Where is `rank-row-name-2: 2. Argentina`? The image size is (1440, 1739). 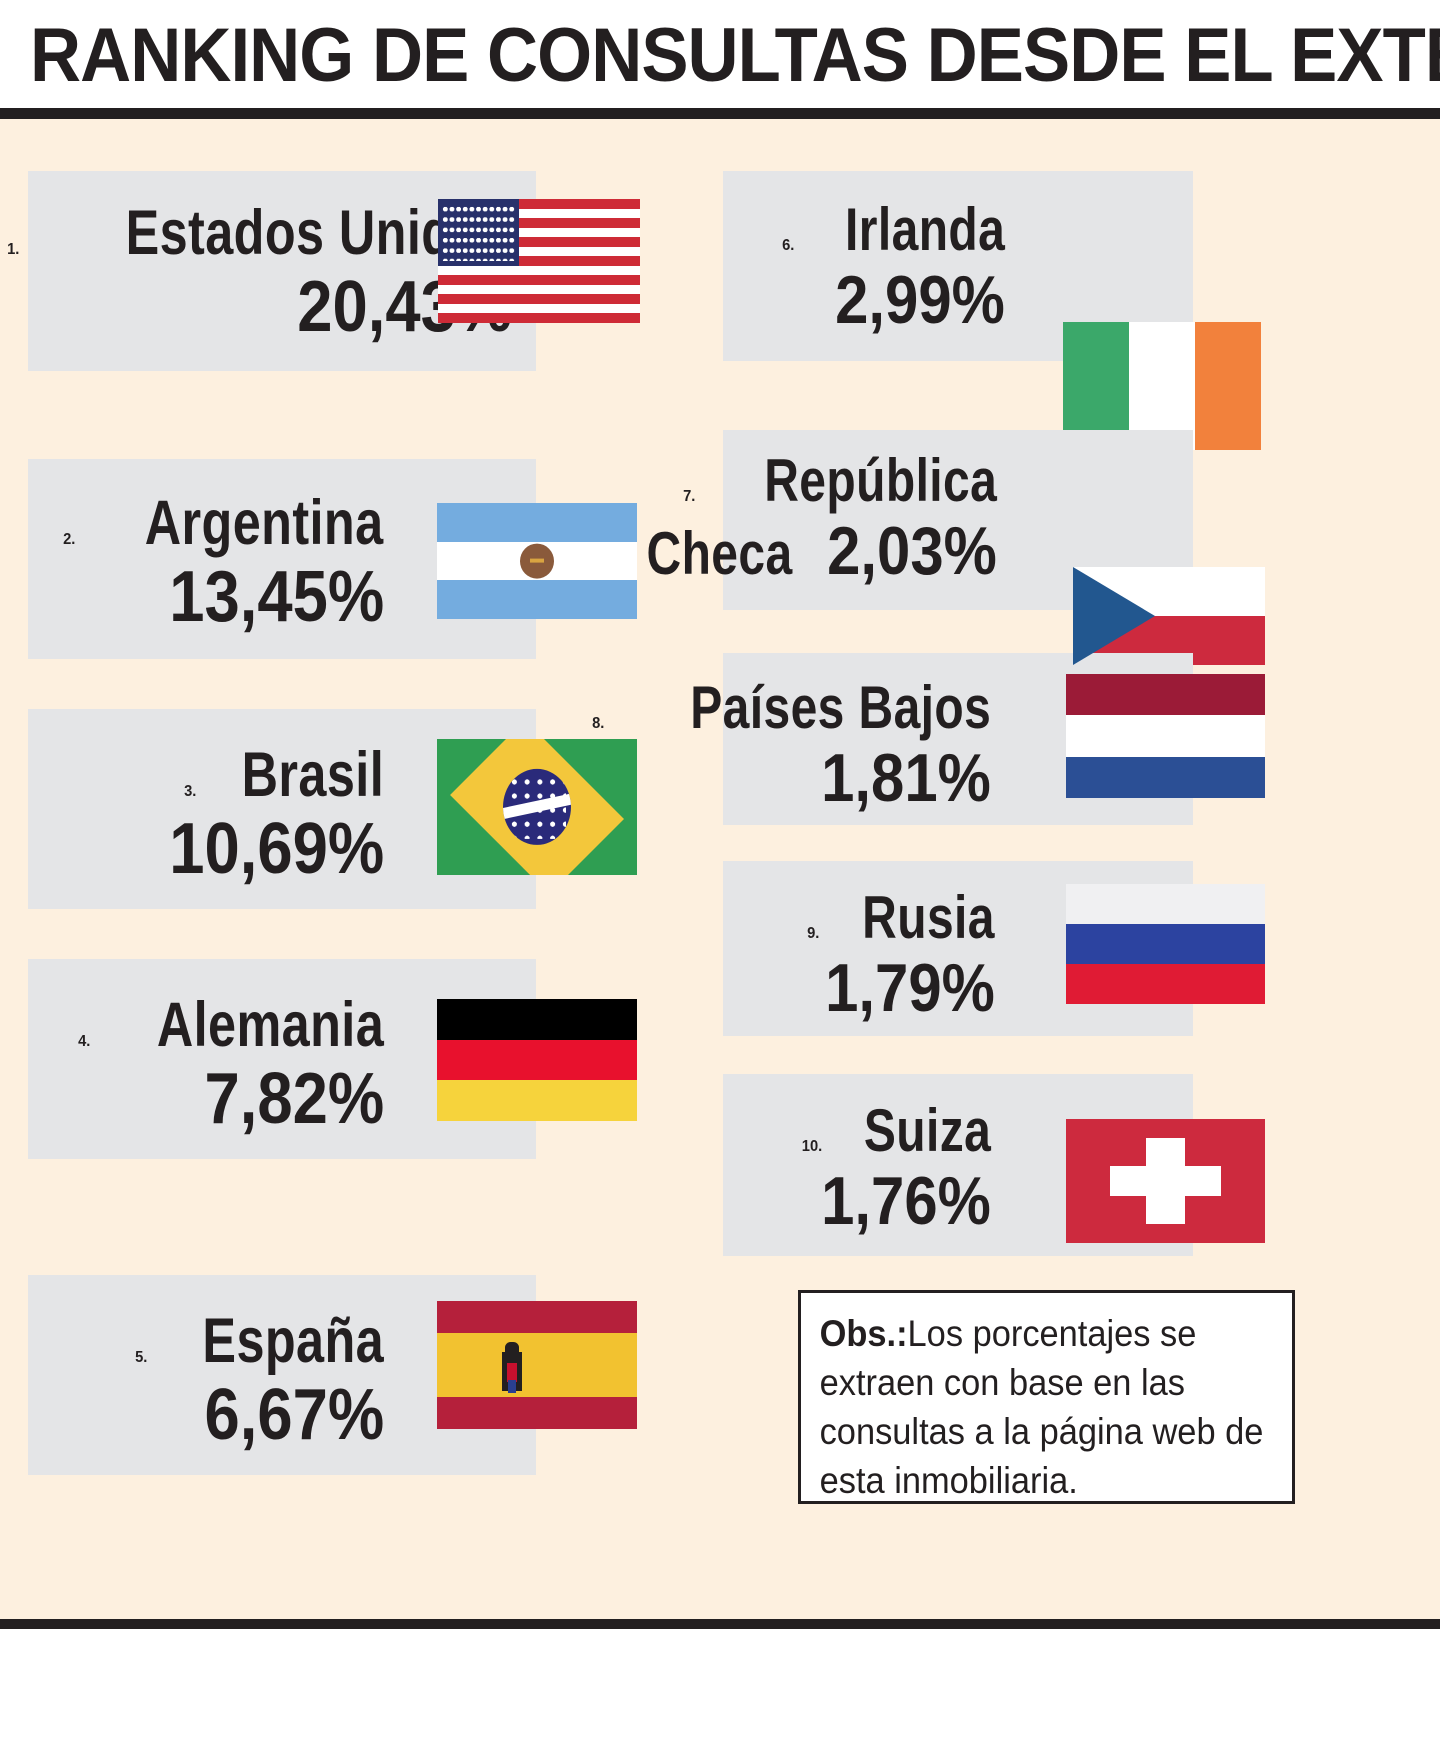 rank-row-name-2: 2. Argentina is located at coordinates (223, 523).